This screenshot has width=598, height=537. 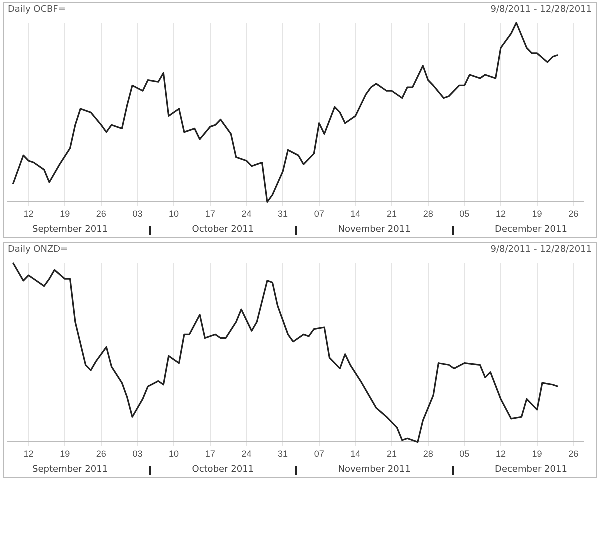 I want to click on chart-title: Daily OCBF=, so click(x=37, y=10).